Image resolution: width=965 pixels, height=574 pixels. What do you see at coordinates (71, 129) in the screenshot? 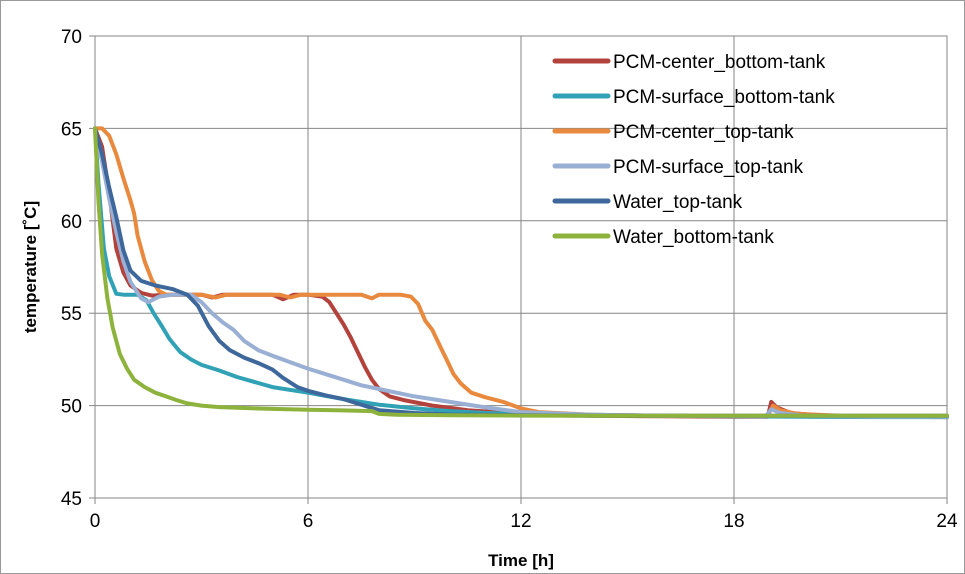
I see `y-tick-label-4: 65` at bounding box center [71, 129].